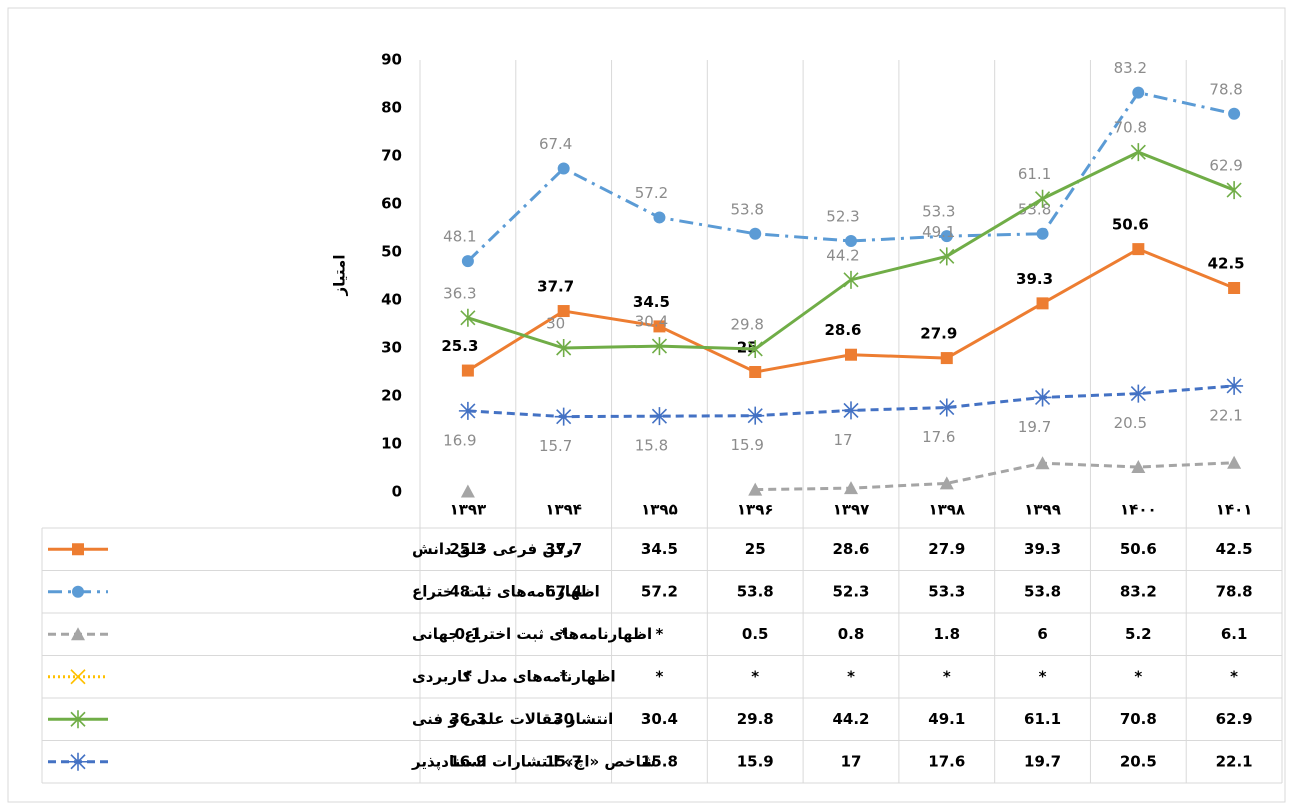  What do you see at coordinates (1042, 634) in the screenshot?
I see `table-cell: 6` at bounding box center [1042, 634].